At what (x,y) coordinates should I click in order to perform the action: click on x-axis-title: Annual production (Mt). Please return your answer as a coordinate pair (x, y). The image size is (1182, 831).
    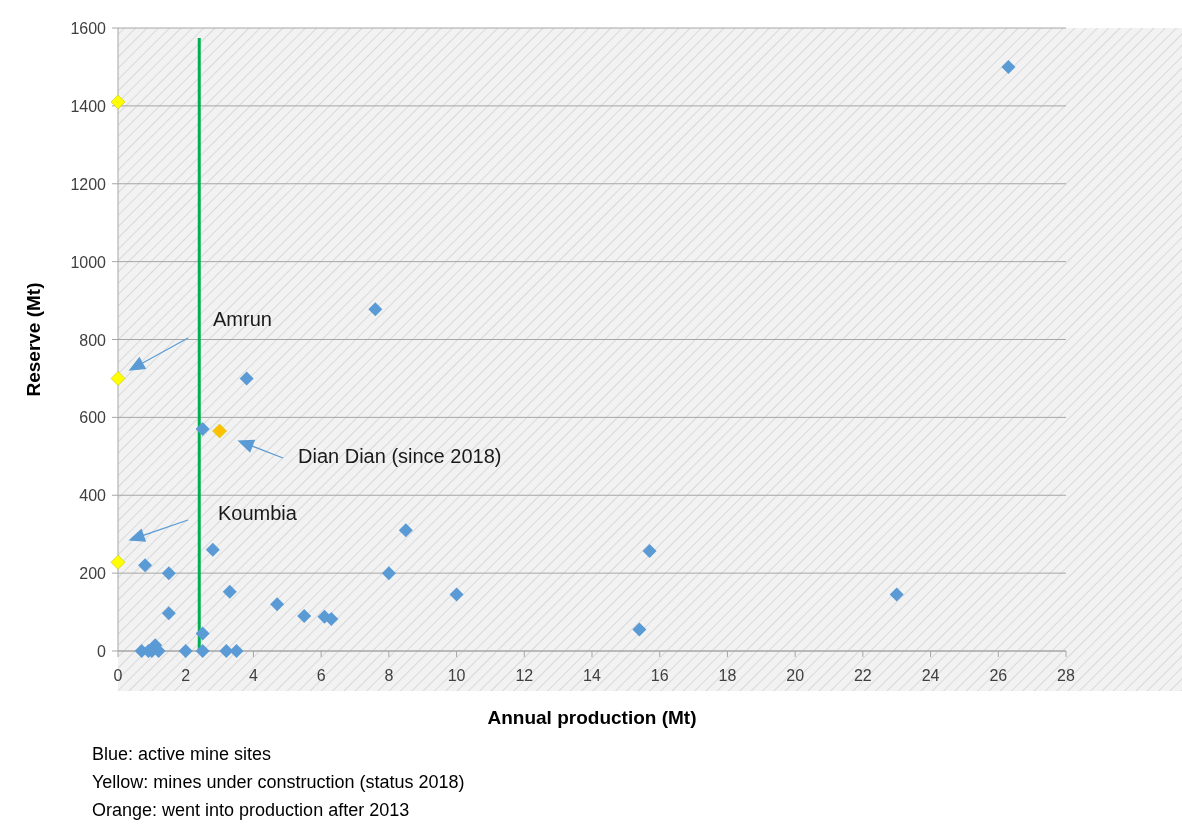
    Looking at the image, I should click on (592, 717).